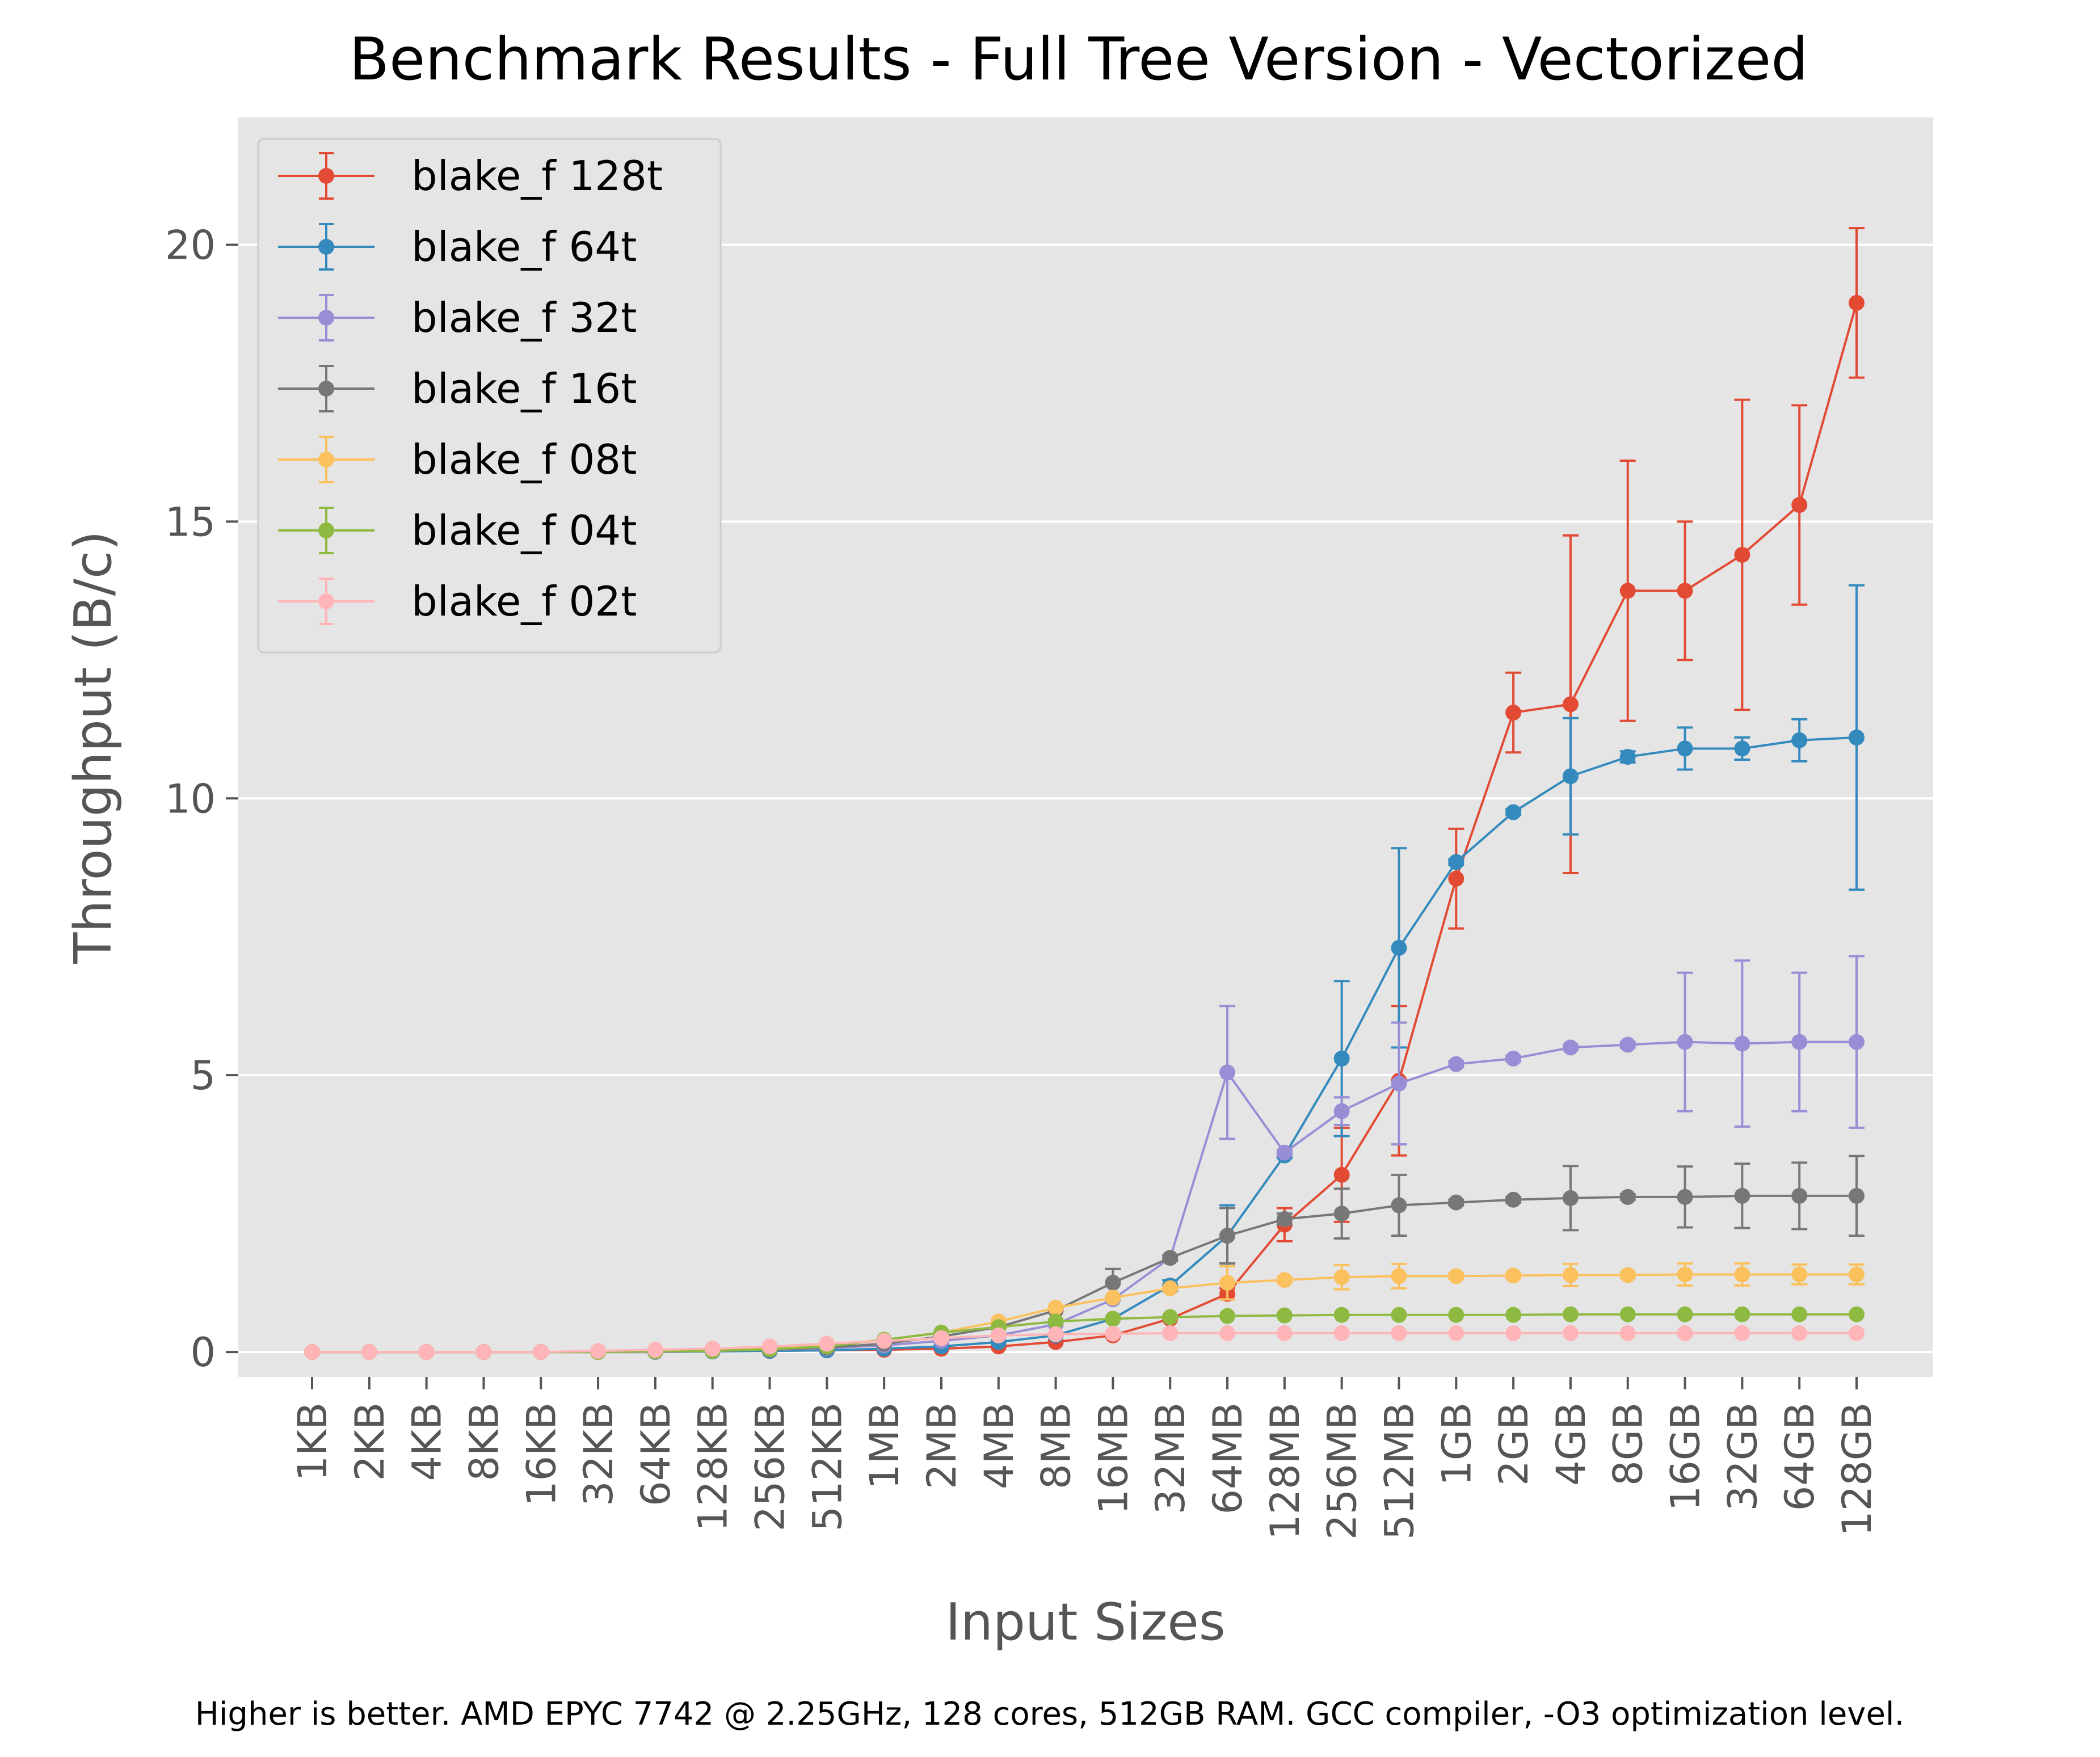 Image resolution: width=2100 pixels, height=1757 pixels. Describe the element at coordinates (203, 1352) in the screenshot. I see `y-tick-label: 0` at that location.